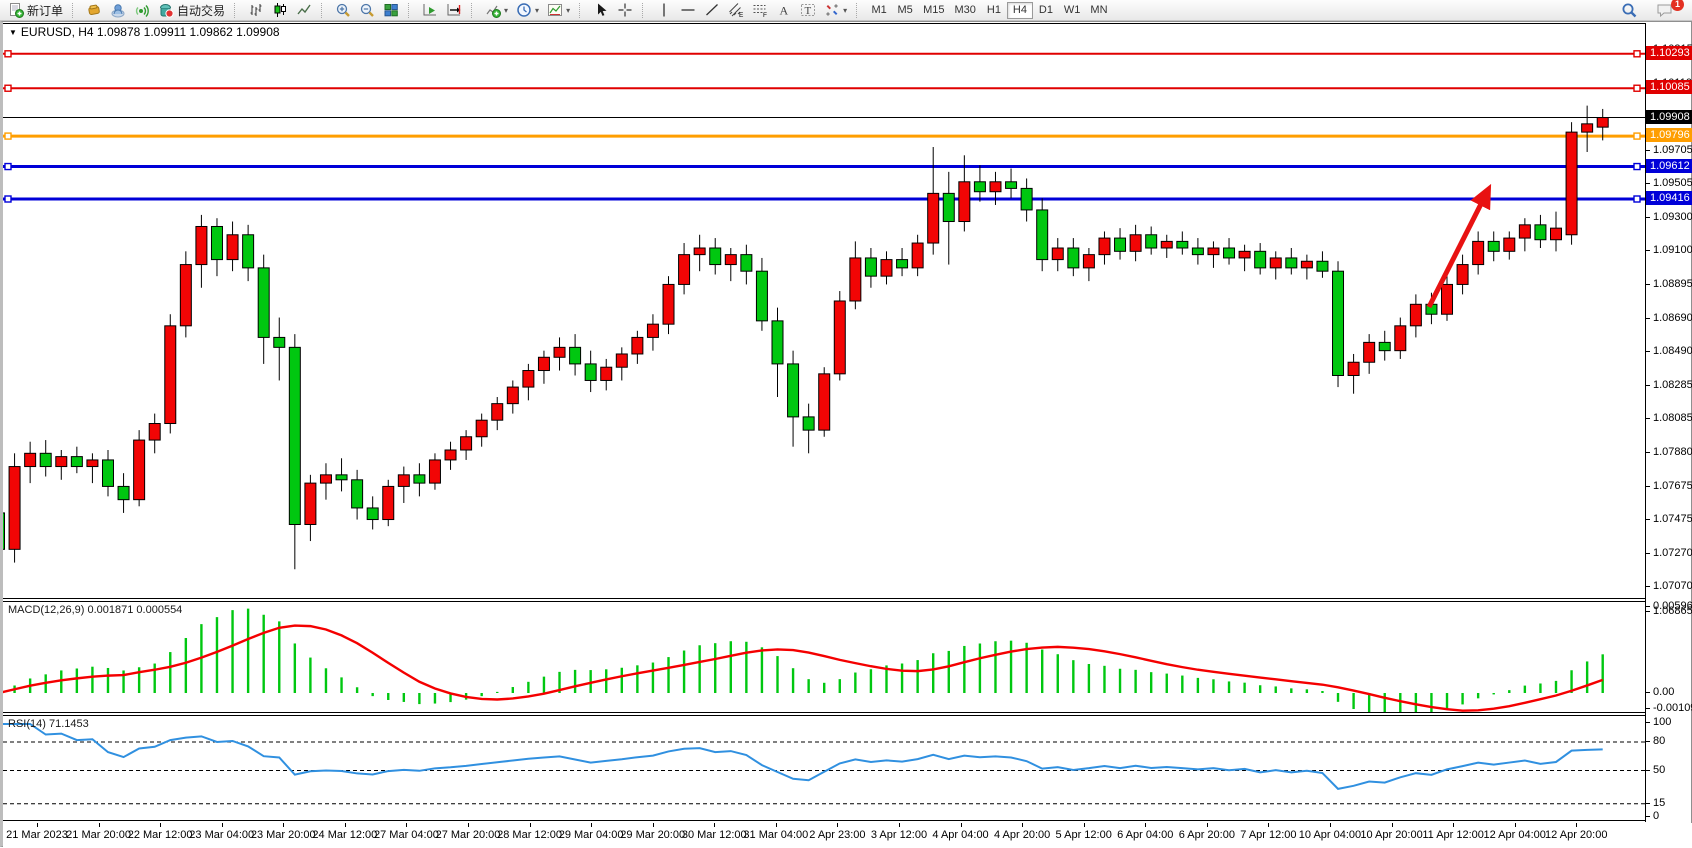 This screenshot has height=848, width=1692. What do you see at coordinates (625, 10) in the screenshot?
I see `crosshair-button` at bounding box center [625, 10].